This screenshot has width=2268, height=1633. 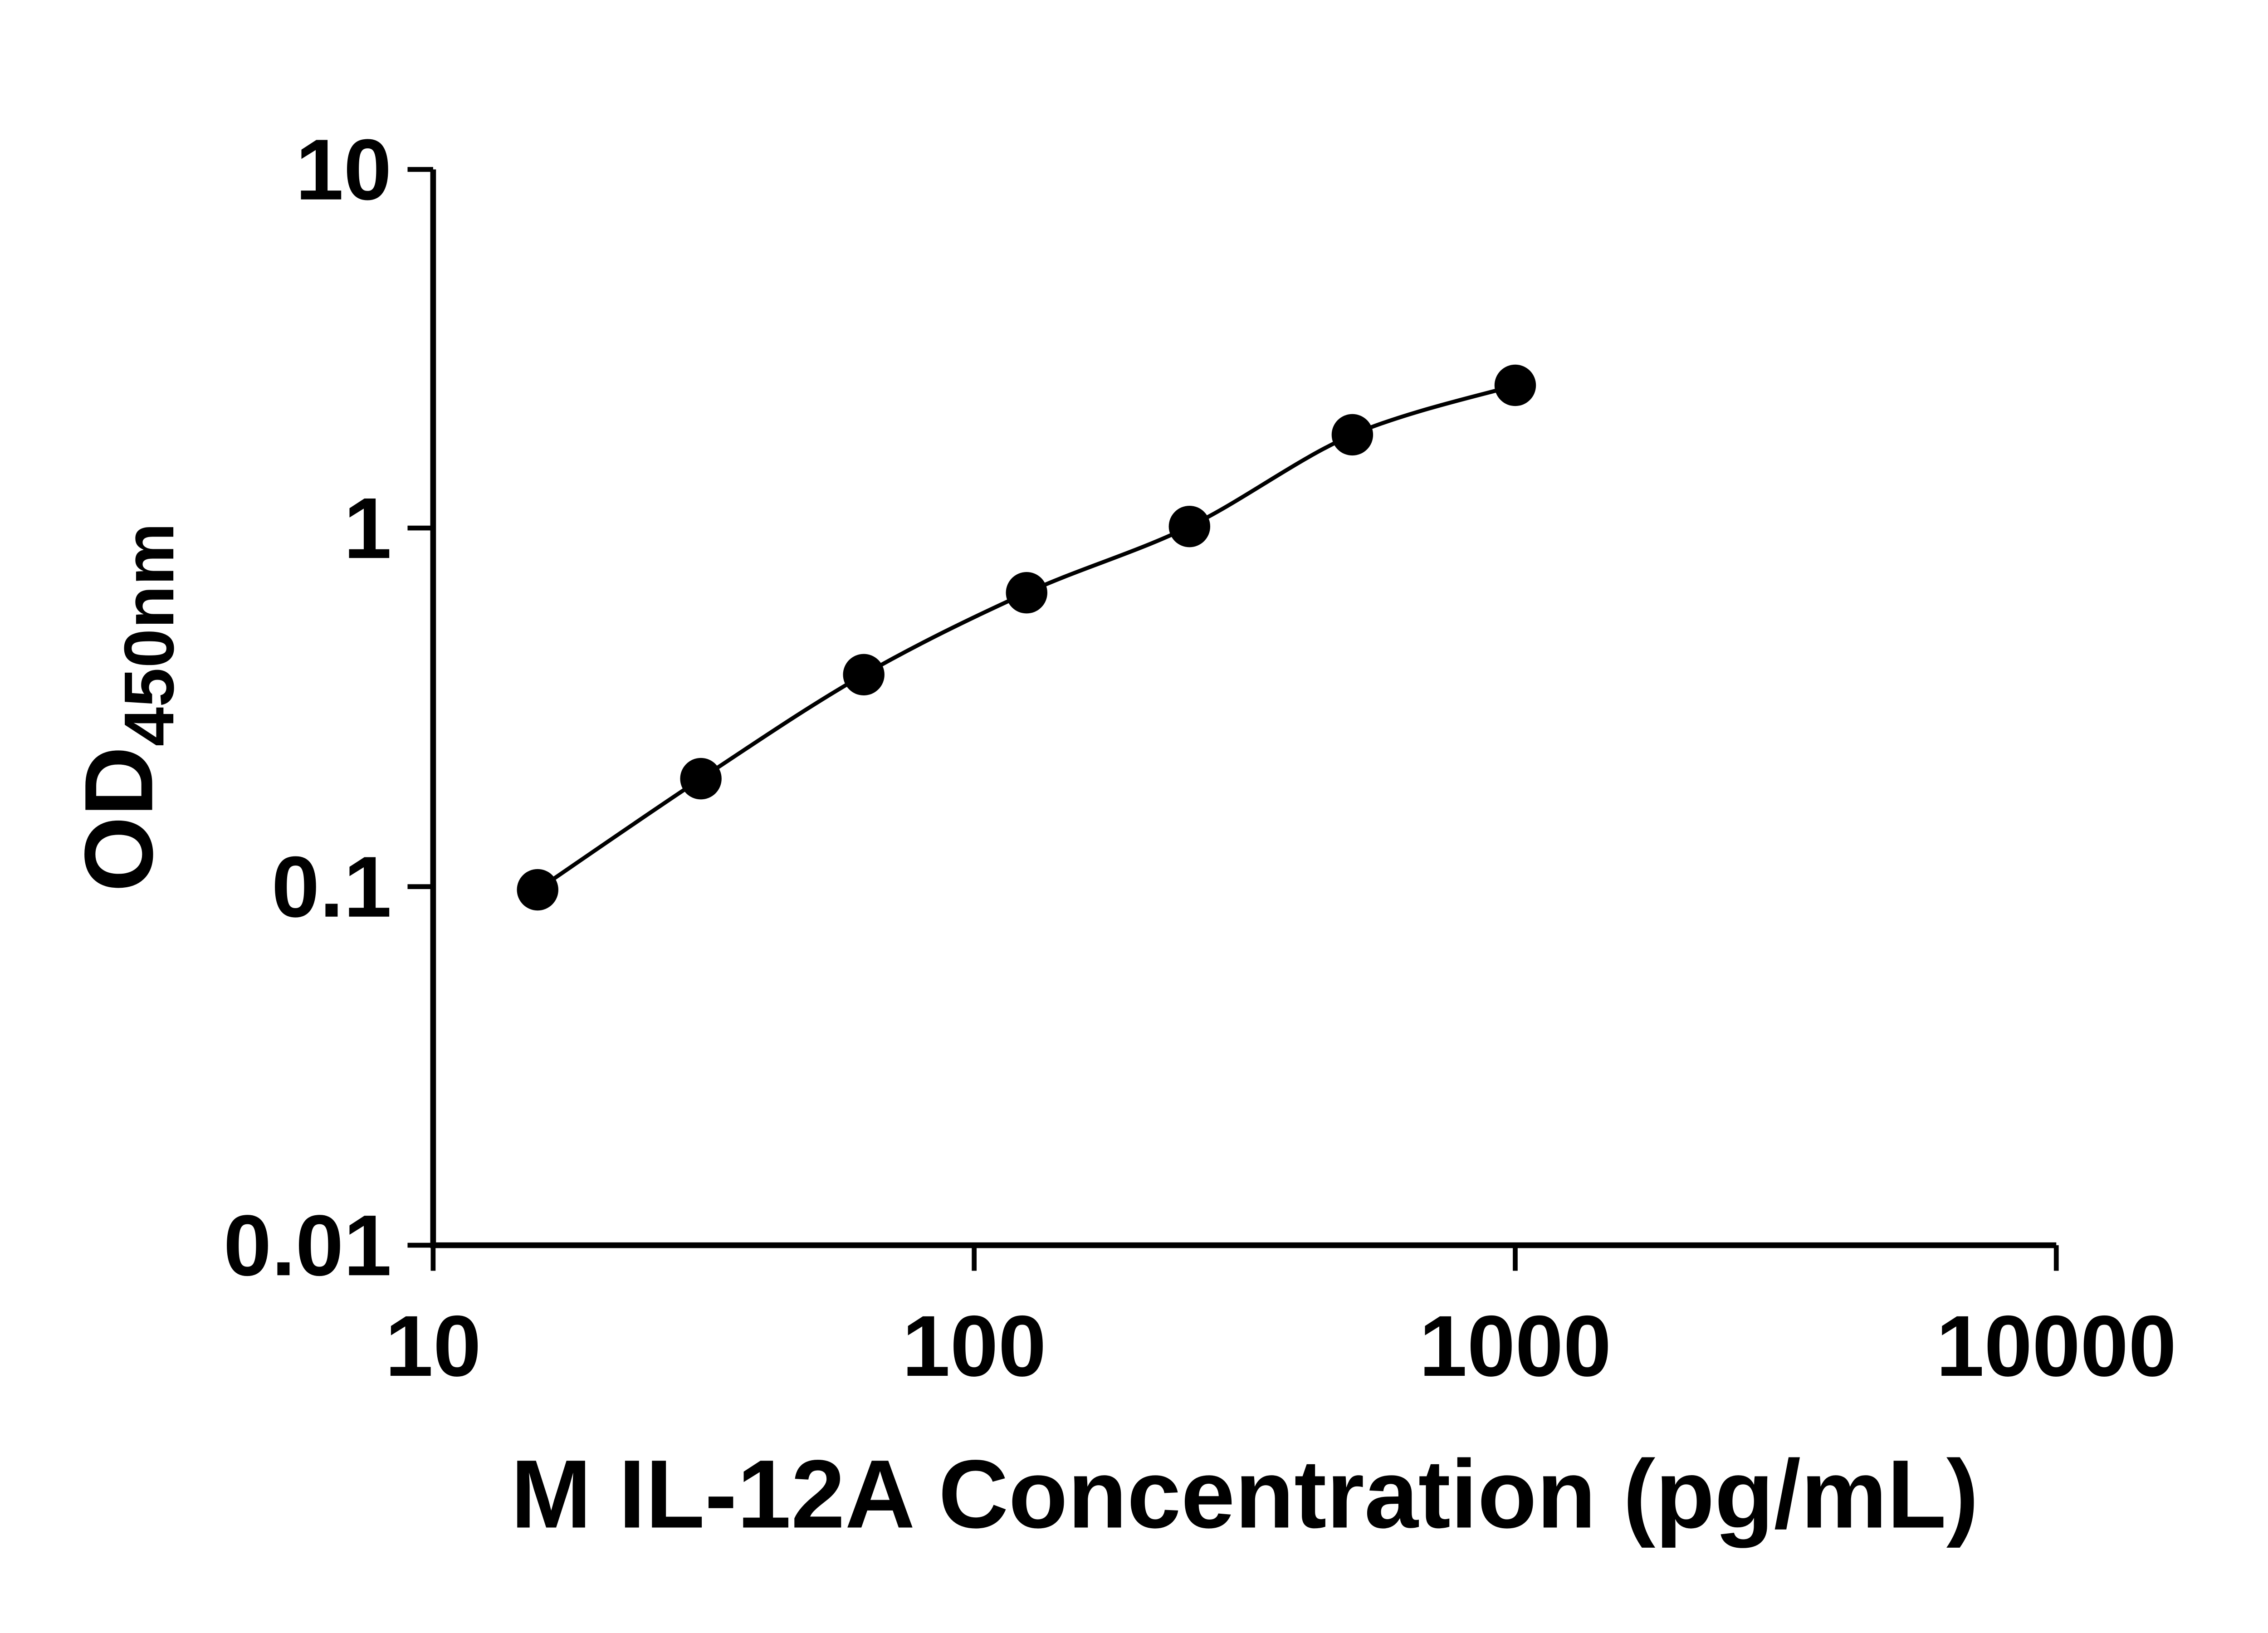 I want to click on x-axis-title: M IL-12A Concentration (pg/mL), so click(x=1245, y=1494).